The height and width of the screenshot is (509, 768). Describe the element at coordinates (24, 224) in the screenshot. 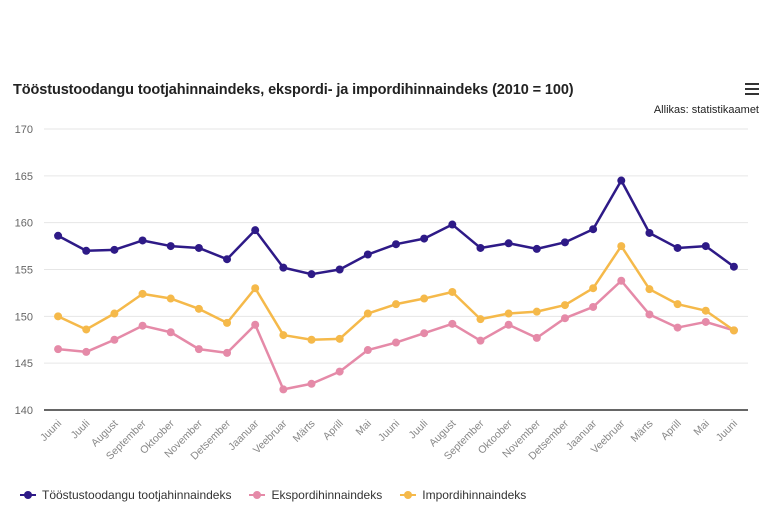

I see `y-tick-label: 160` at that location.